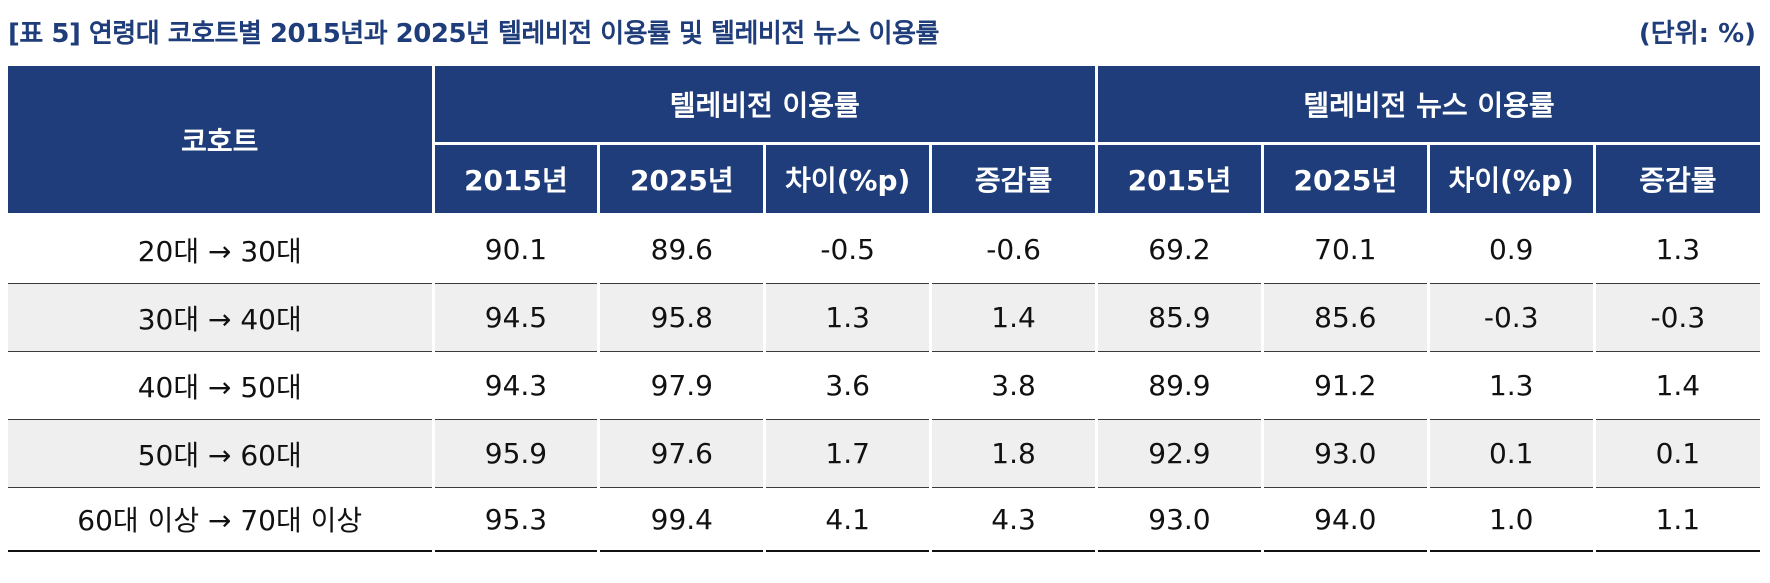 This screenshot has height=583, width=1770. I want to click on value-cell: 97.9, so click(682, 385).